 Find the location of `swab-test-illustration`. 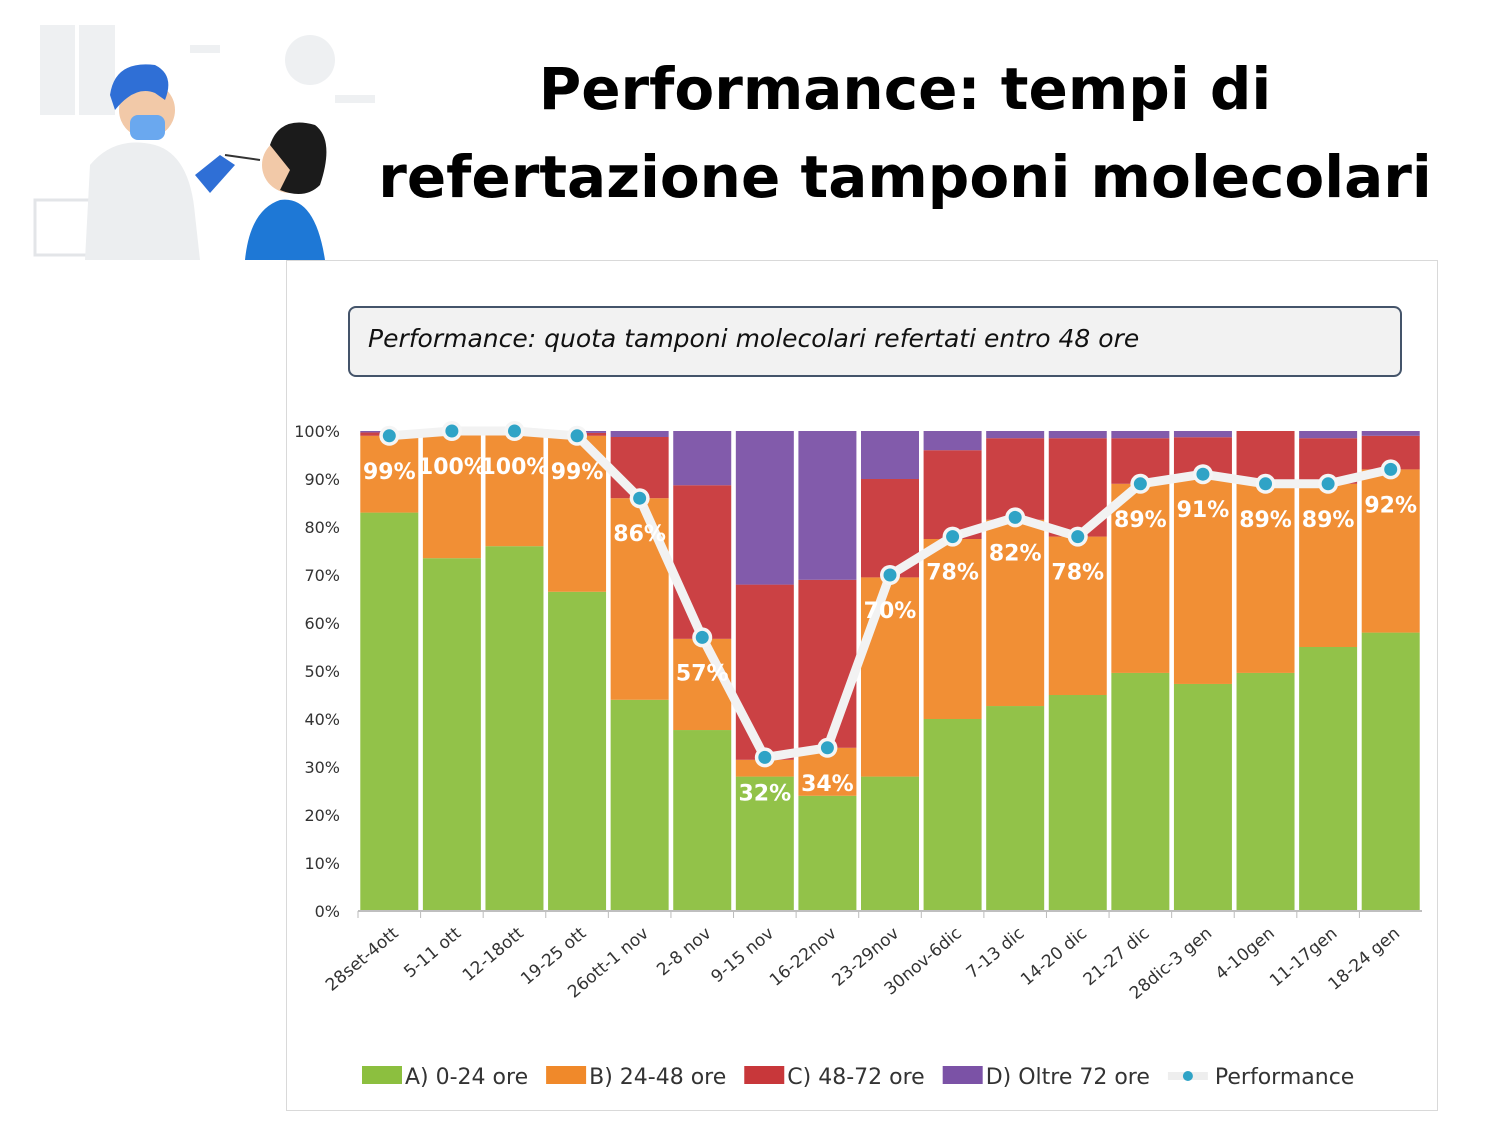

swab-test-illustration is located at coordinates (204, 142).